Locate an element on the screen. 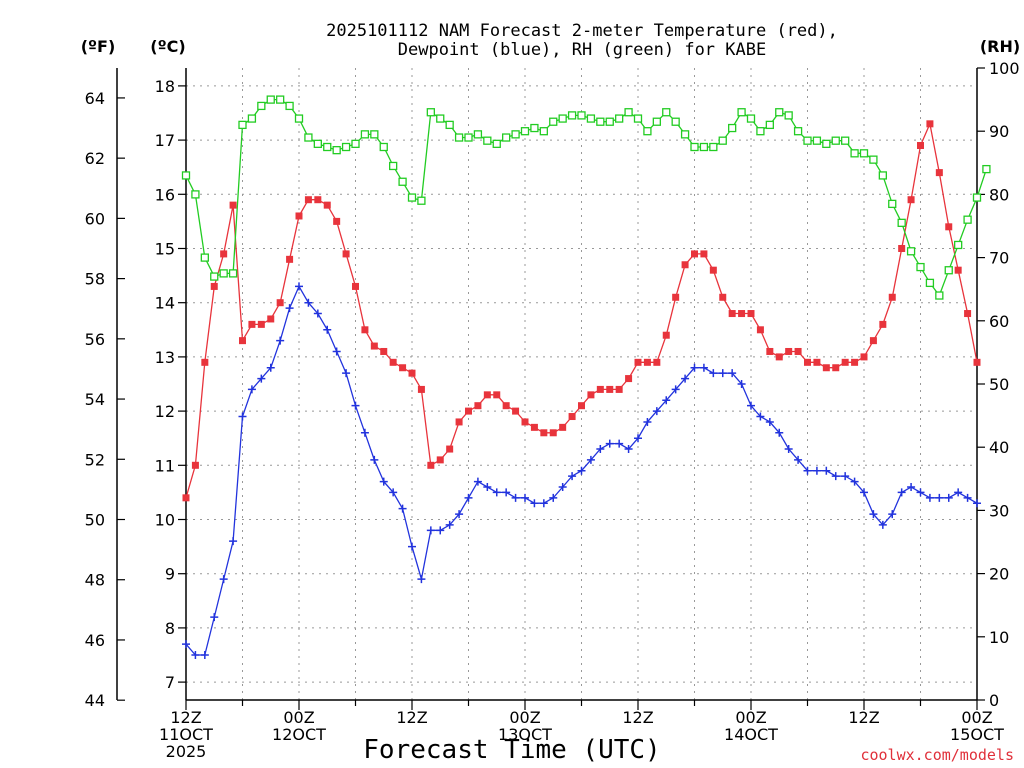  rh-tick-label: 60 is located at coordinates (999, 321).